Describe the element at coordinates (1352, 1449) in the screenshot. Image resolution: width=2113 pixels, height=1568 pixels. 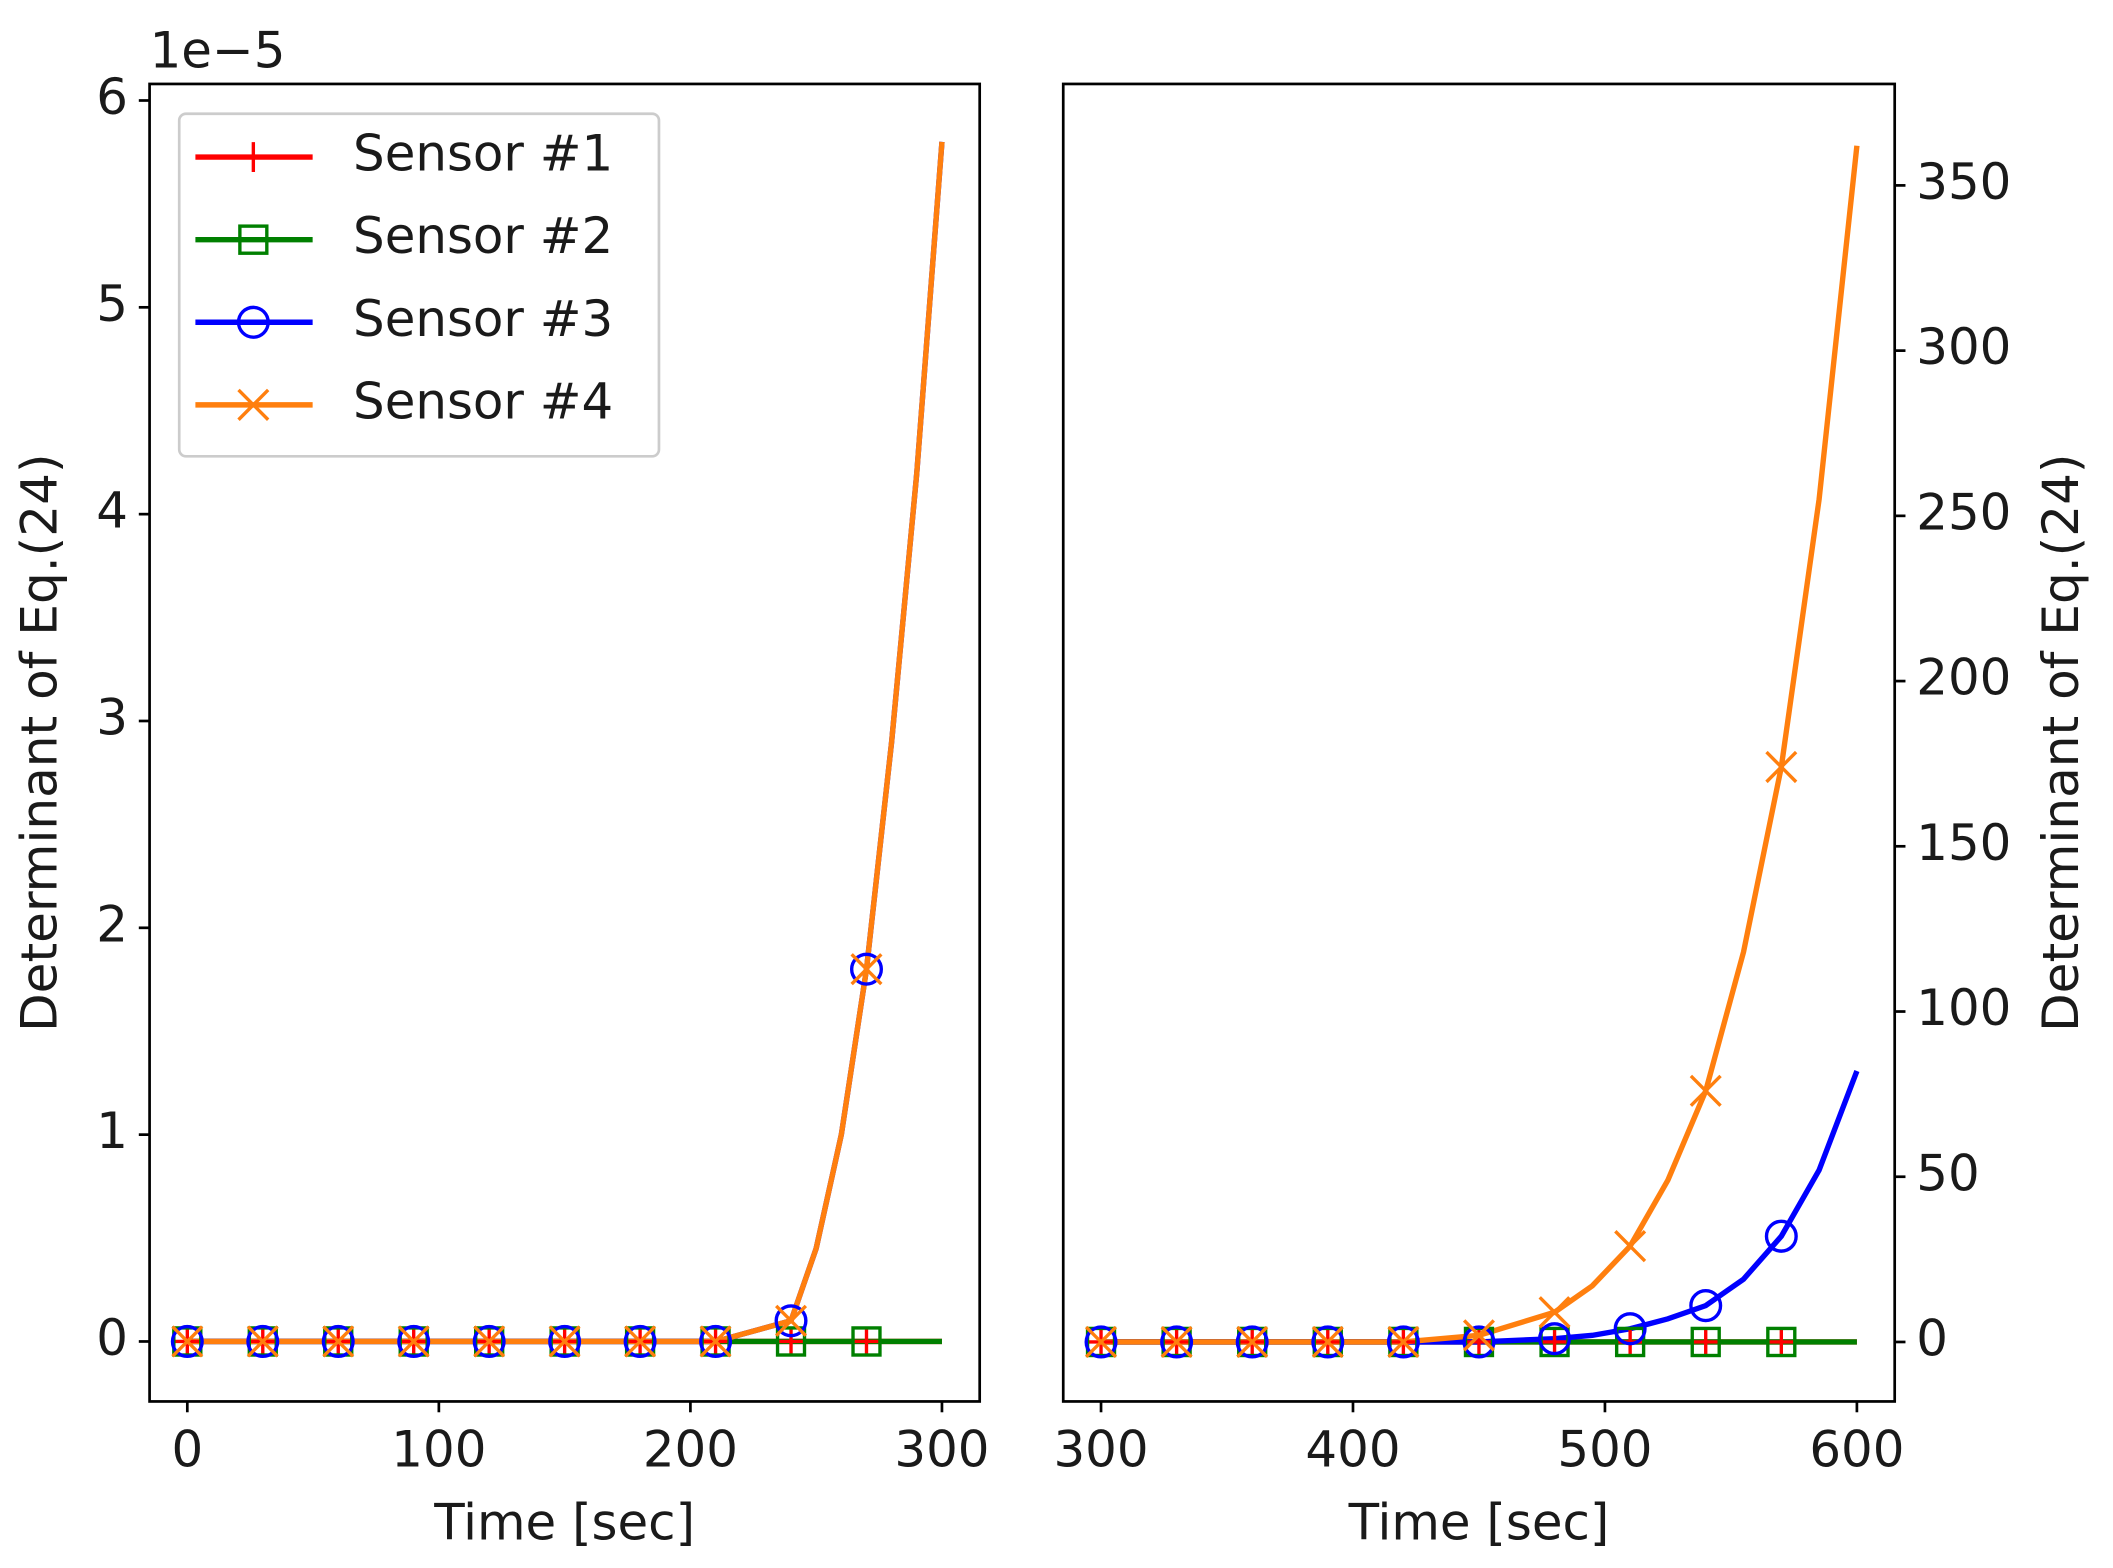
I see `x-tick-label: 400` at that location.